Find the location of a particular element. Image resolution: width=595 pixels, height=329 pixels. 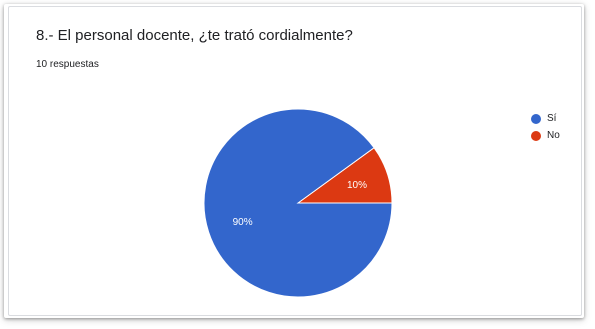

legend-item-no: No is located at coordinates (545, 135).